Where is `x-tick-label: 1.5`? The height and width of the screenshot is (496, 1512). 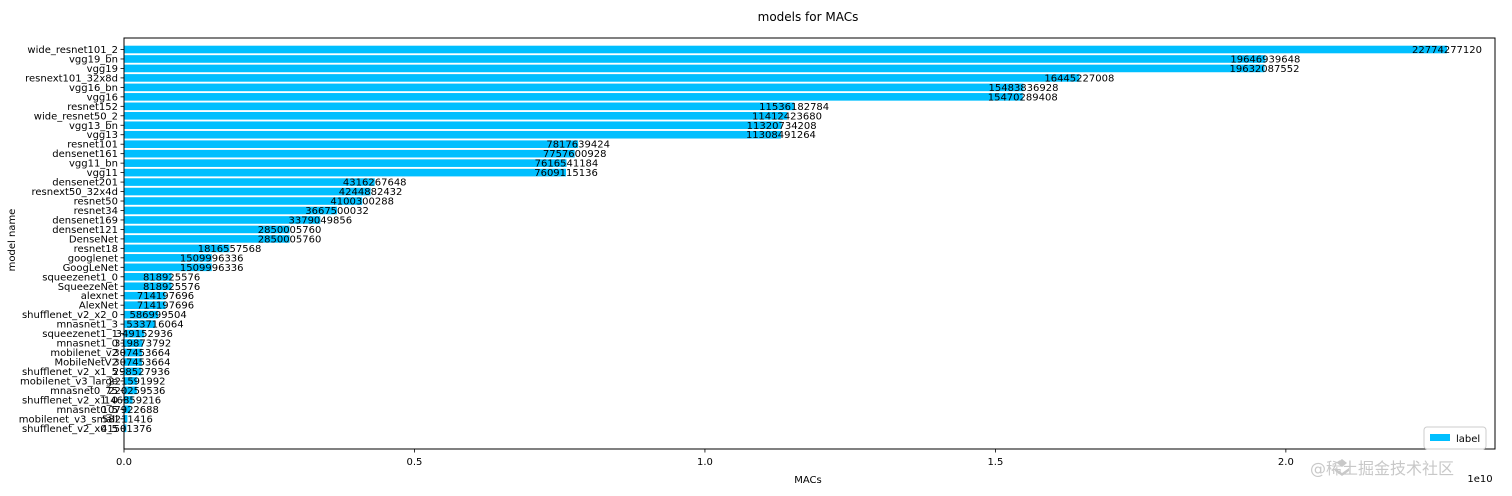 x-tick-label: 1.5 is located at coordinates (995, 462).